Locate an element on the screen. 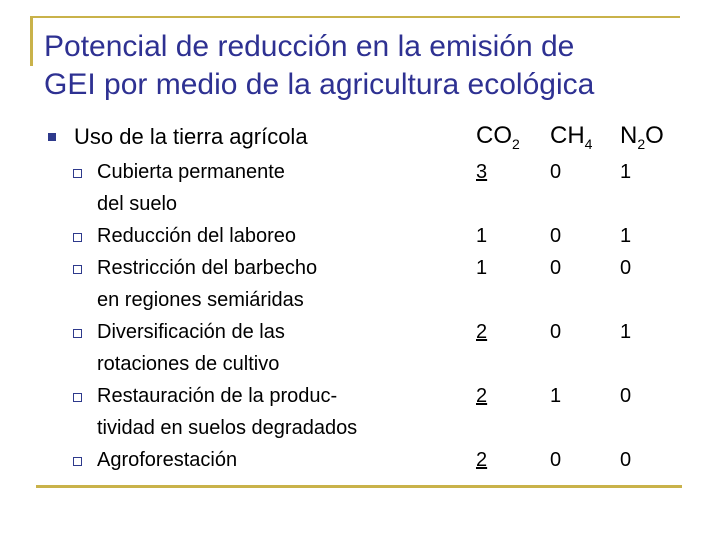 The width and height of the screenshot is (720, 540). column-header-n2o-tail: O is located at coordinates (654, 135).